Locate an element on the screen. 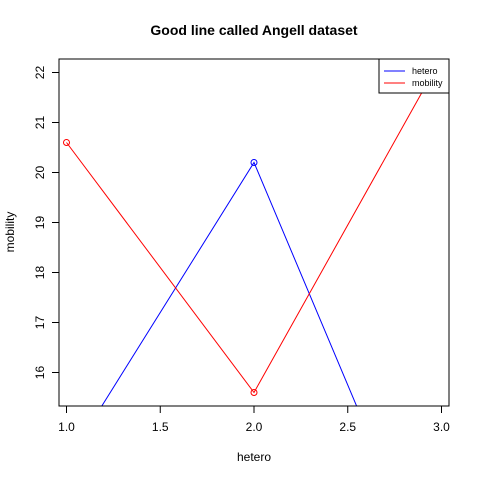 The width and height of the screenshot is (480, 480). legend-box is located at coordinates (414, 76).